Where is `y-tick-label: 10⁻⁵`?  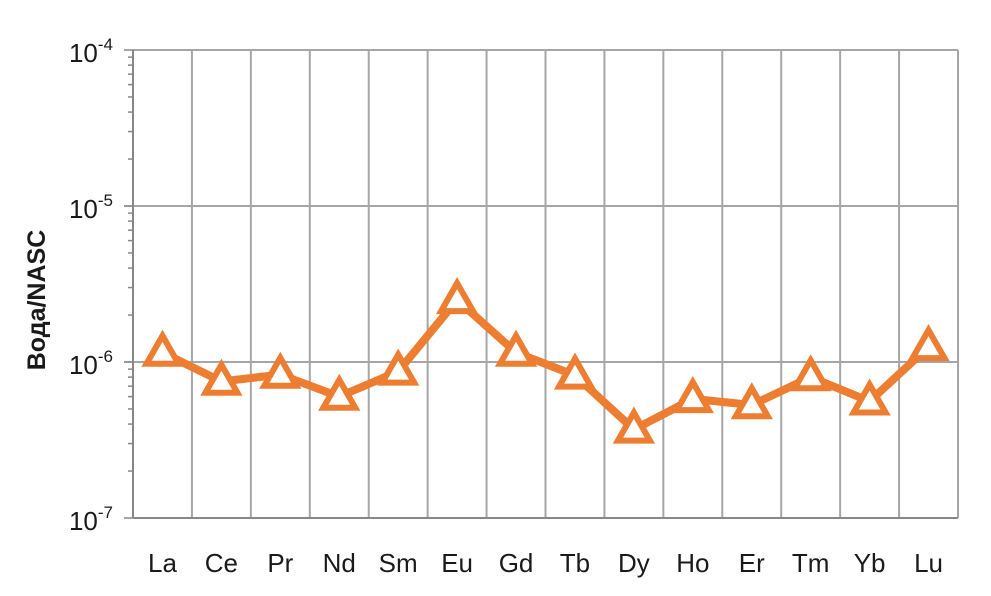
y-tick-label: 10⁻⁵ is located at coordinates (91, 207).